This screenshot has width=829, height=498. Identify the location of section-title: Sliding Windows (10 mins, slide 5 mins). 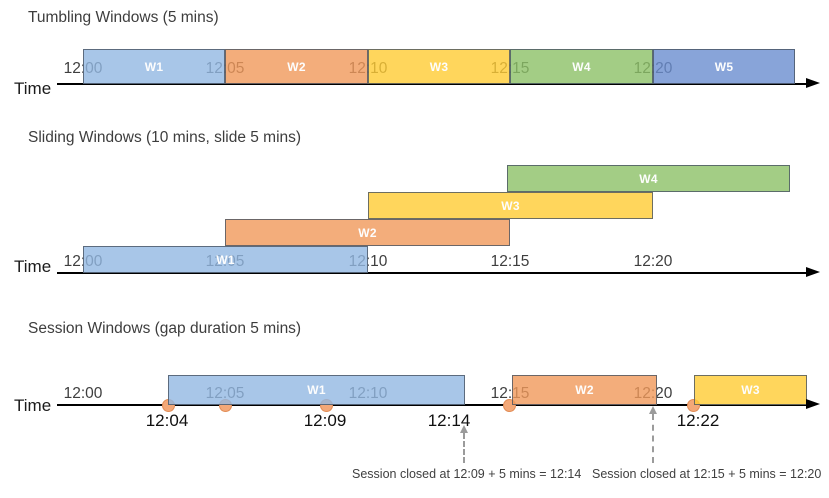
(165, 137).